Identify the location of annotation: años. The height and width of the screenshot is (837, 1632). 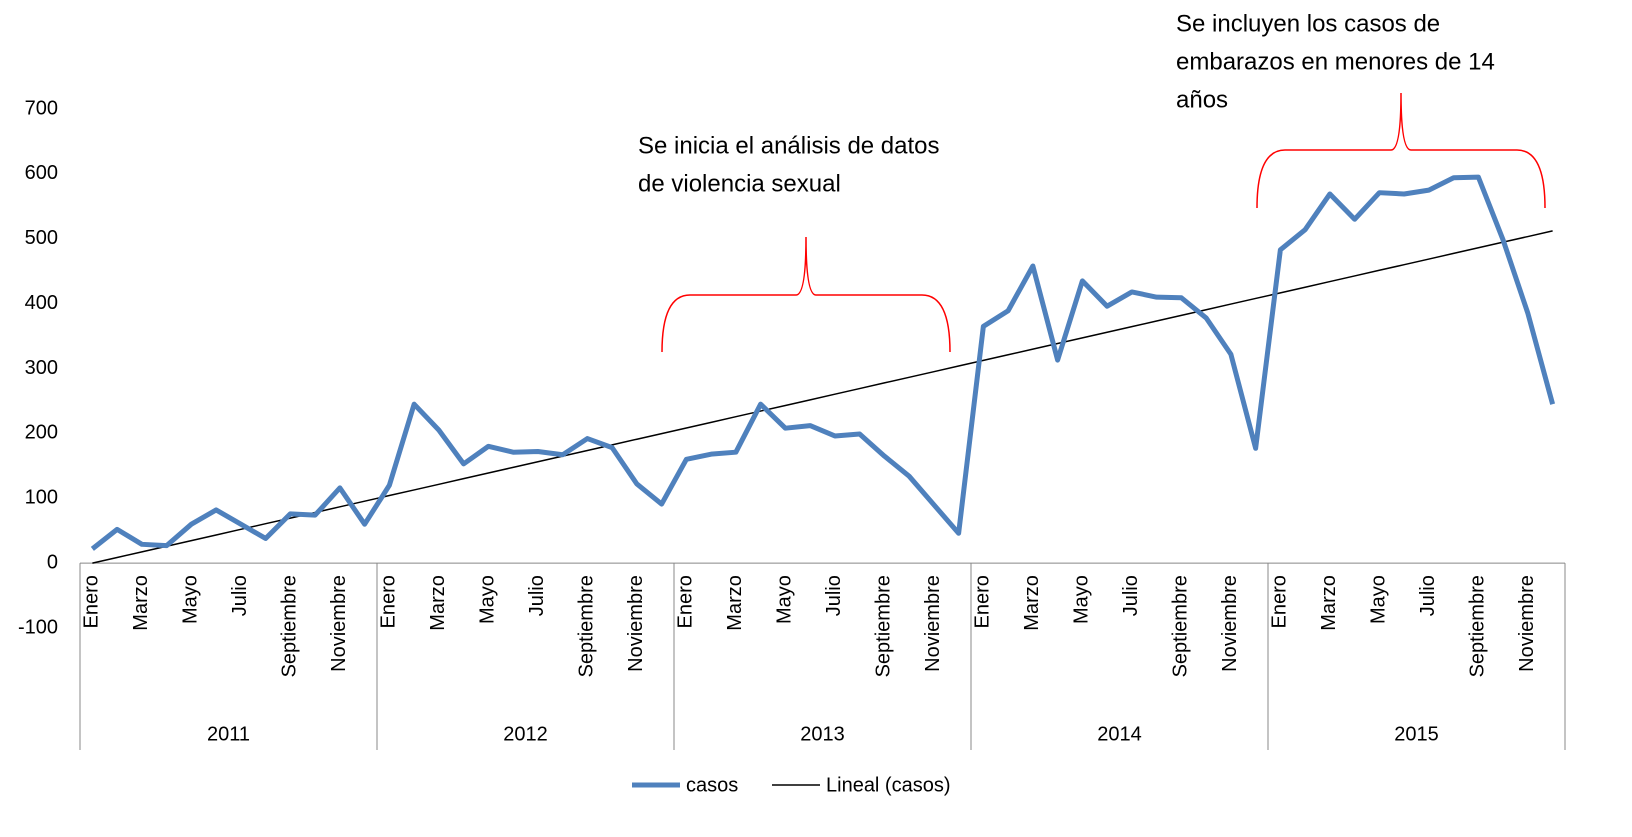
(1202, 99).